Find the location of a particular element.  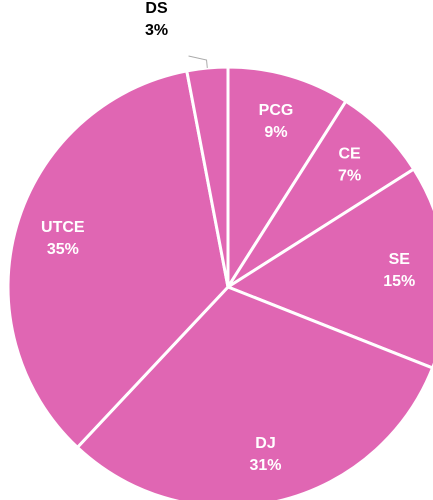

slice-label: DJ is located at coordinates (265, 443).